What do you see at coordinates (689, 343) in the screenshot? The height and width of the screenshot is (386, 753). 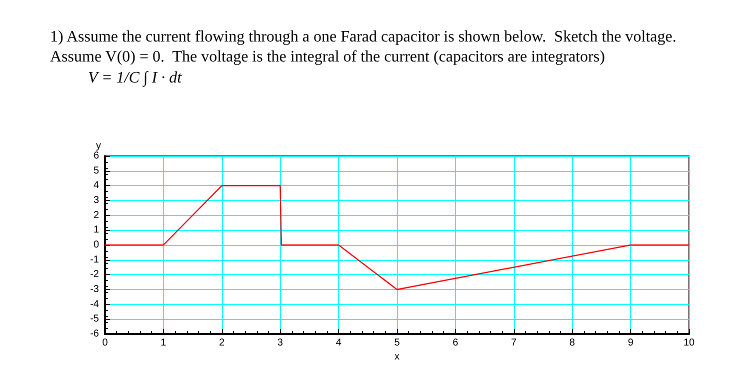 I see `x-tick-label: 10` at bounding box center [689, 343].